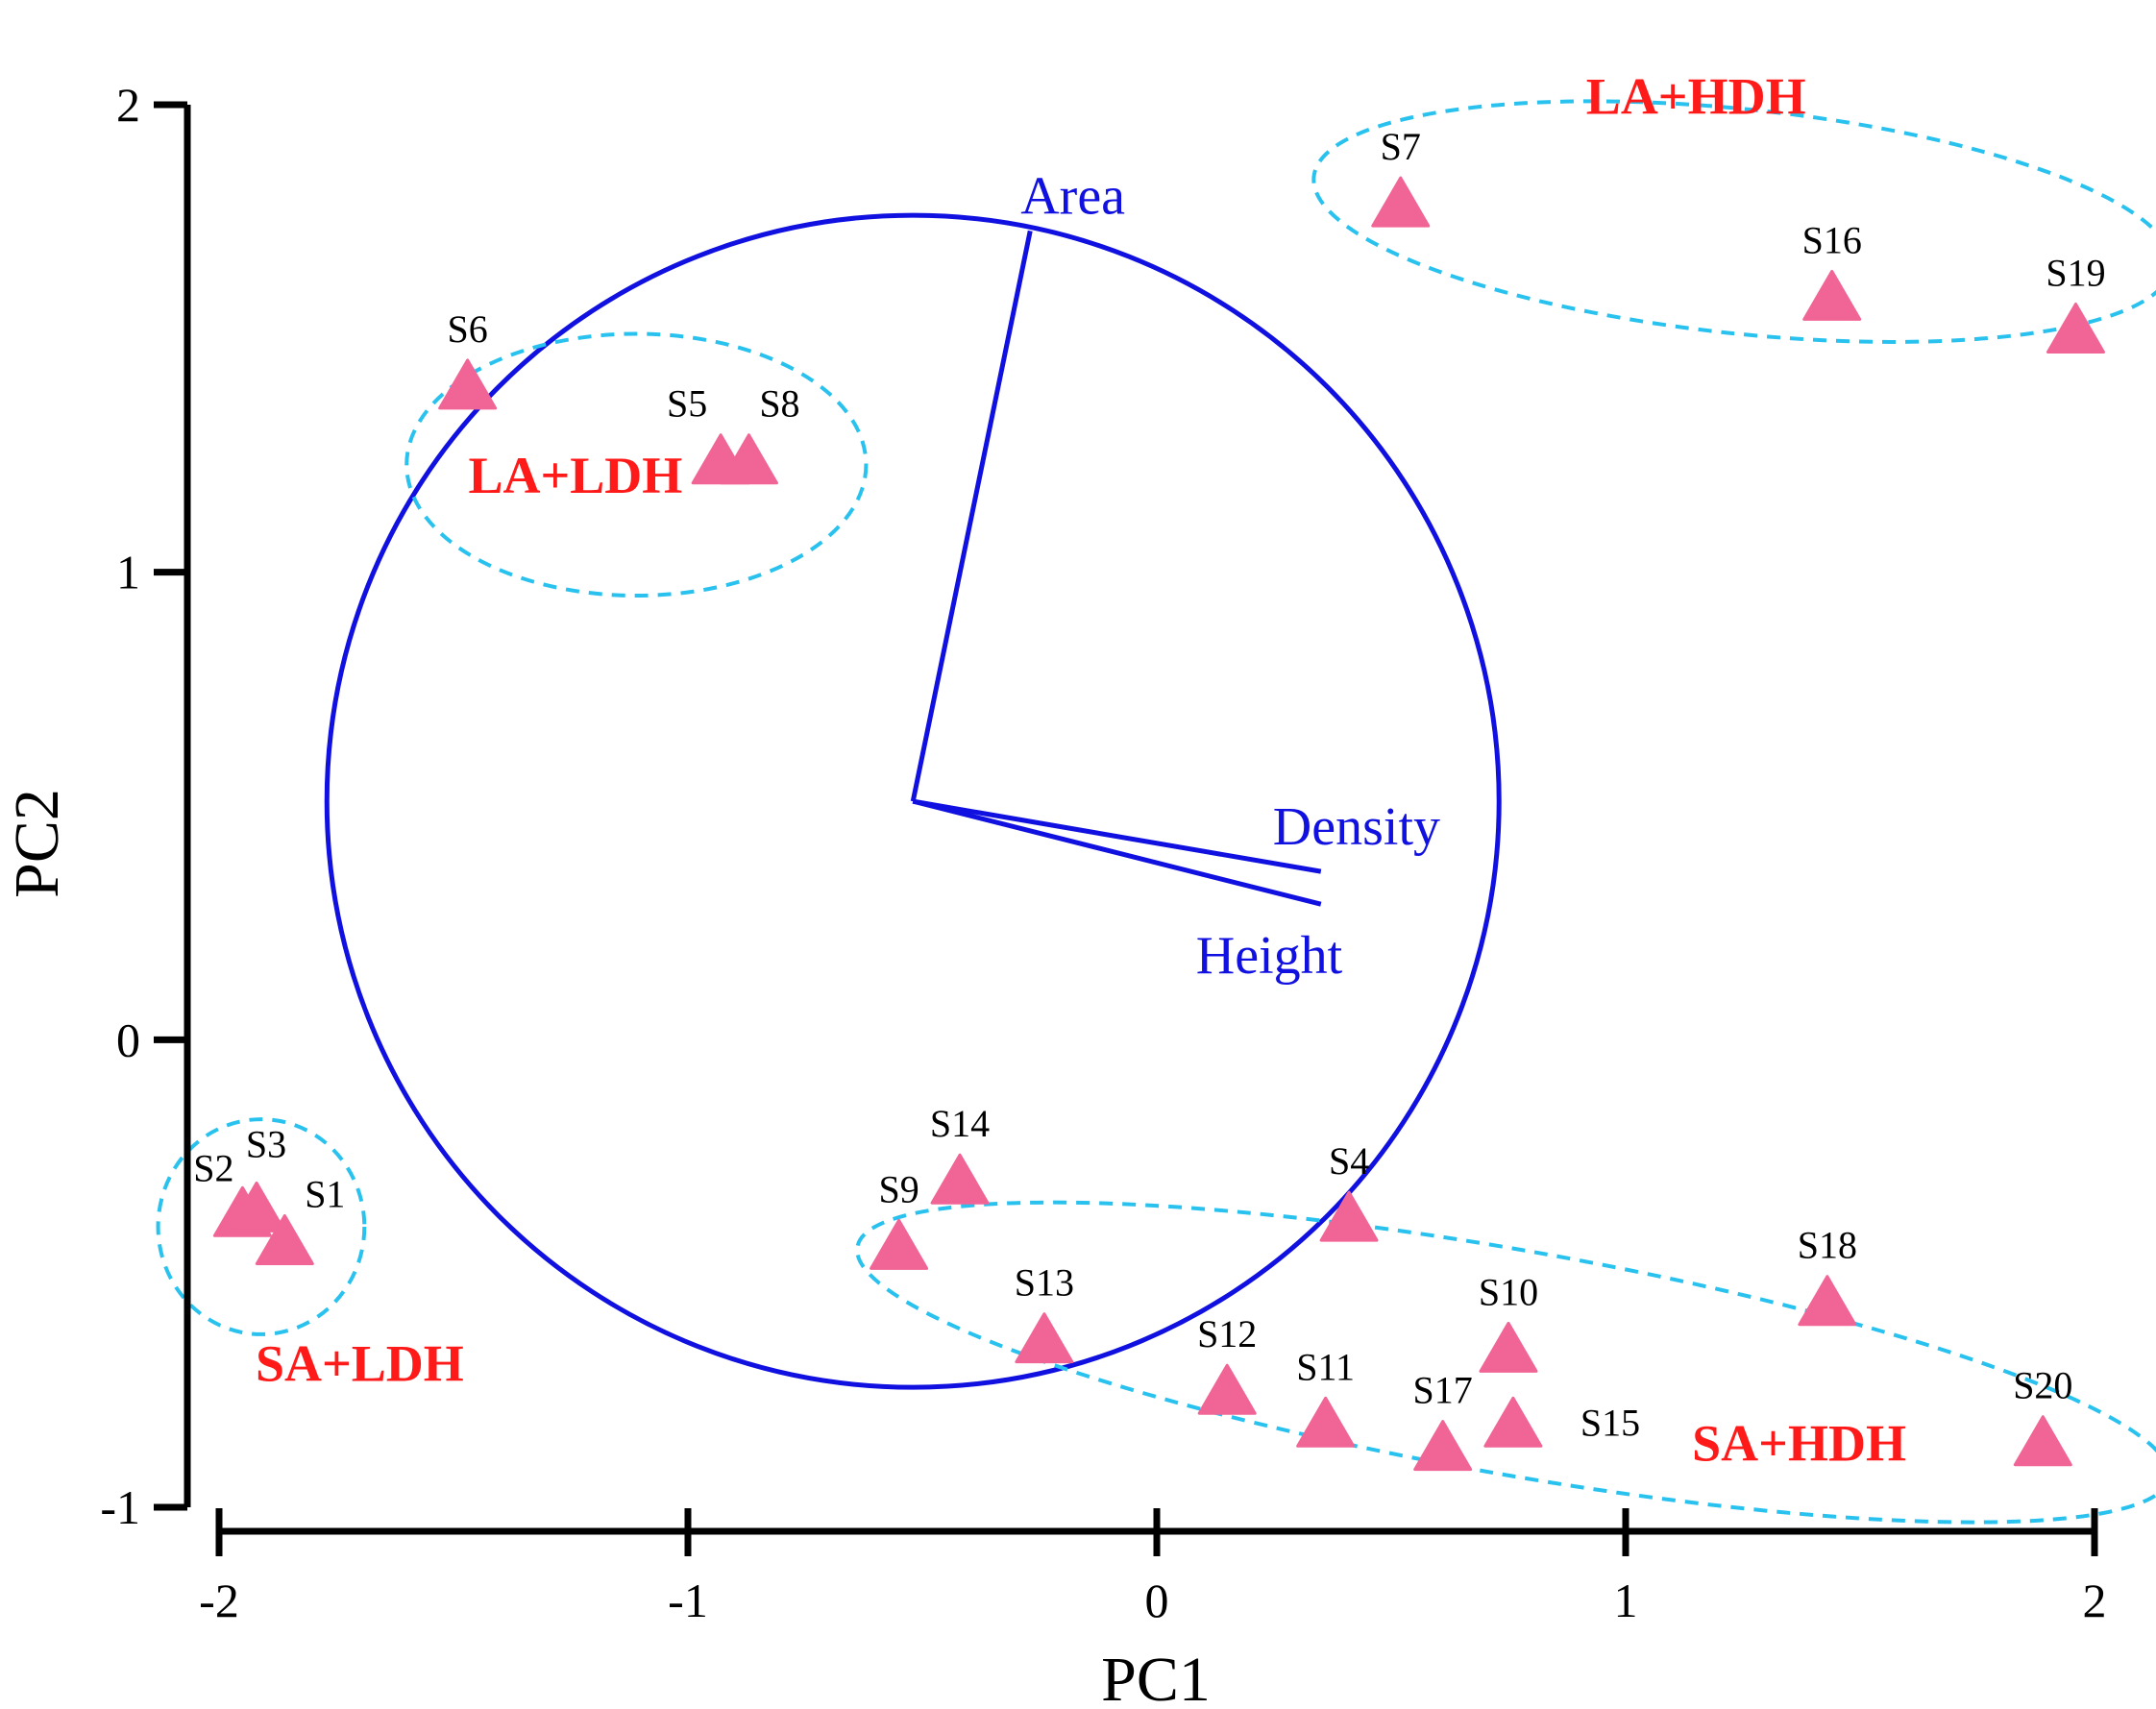  I want to click on sample-label: S11, so click(1325, 1366).